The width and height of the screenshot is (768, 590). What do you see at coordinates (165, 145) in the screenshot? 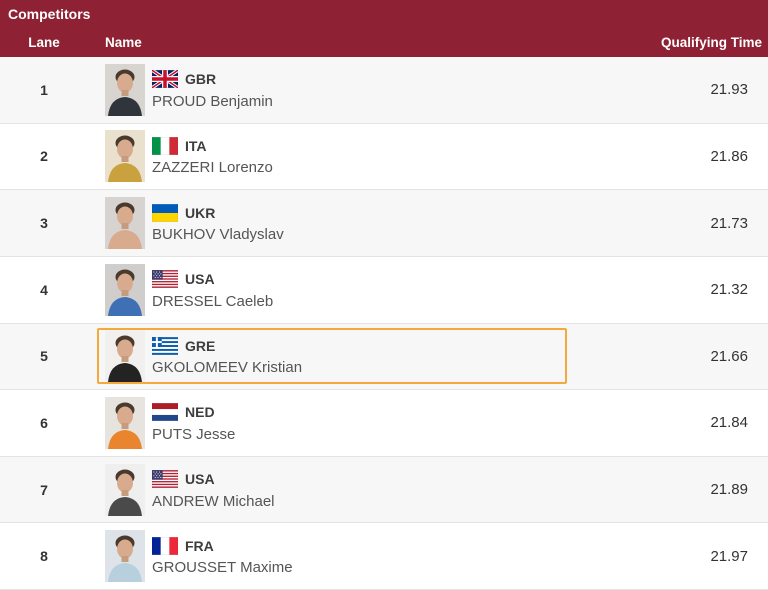
I see `flag-ita-icon` at bounding box center [165, 145].